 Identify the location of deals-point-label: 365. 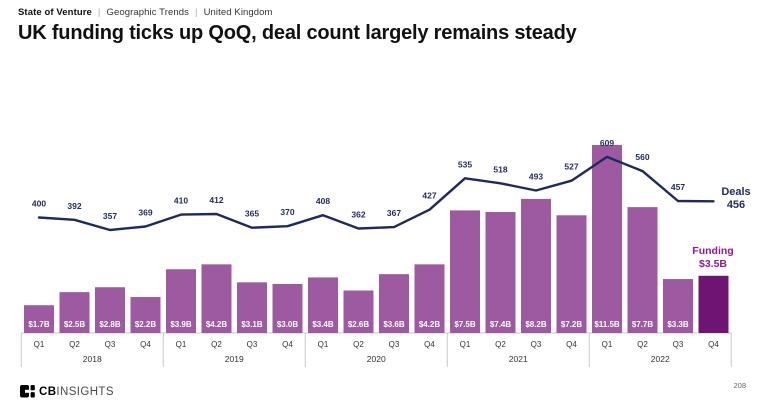
(252, 214).